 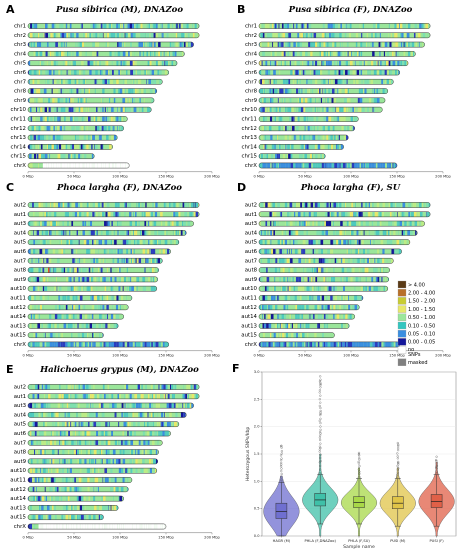 What do you see at coordinates (421, 310) in the screenshot?
I see `legend-label: 1.00 - 1.50` at bounding box center [421, 310].